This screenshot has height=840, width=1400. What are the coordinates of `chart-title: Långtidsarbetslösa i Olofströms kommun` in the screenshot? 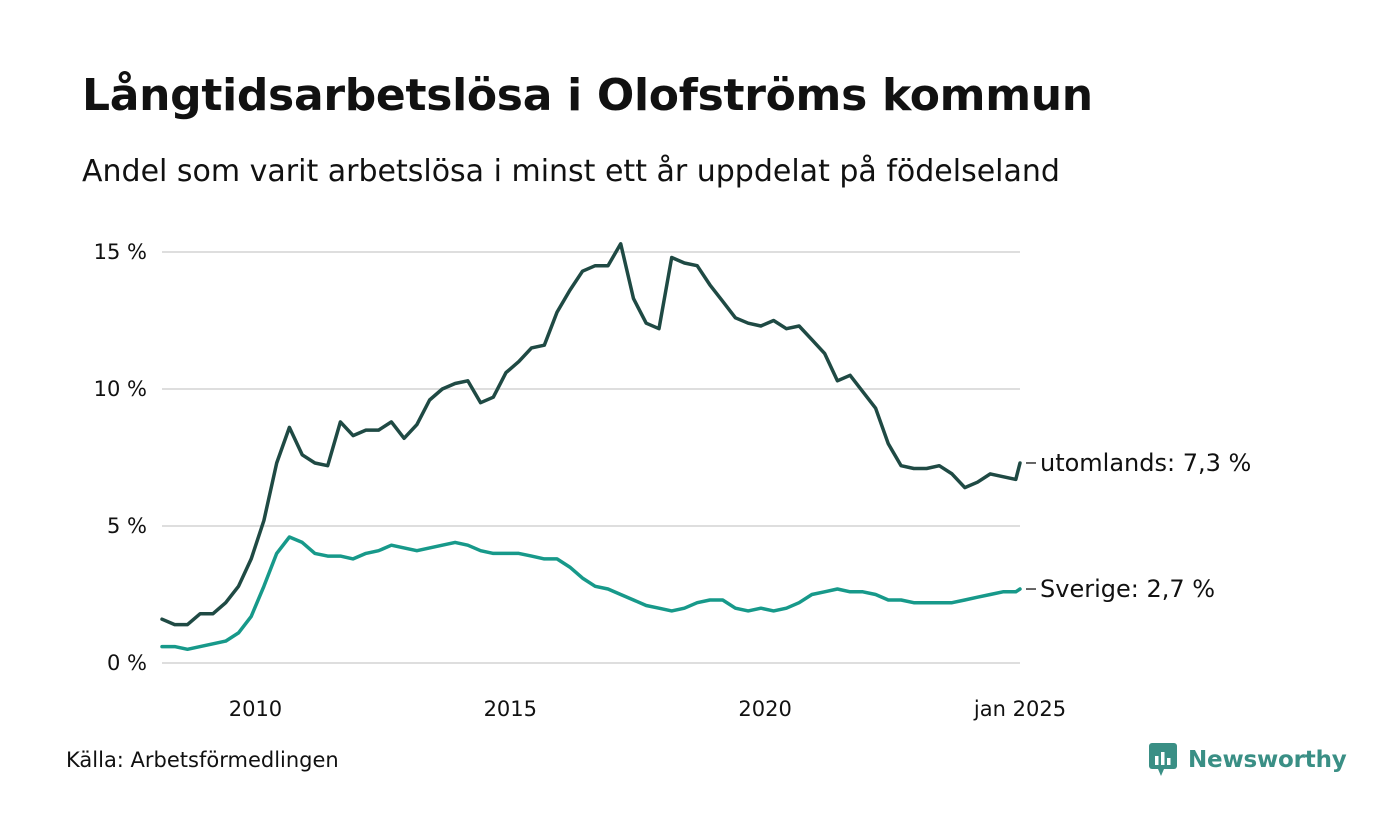 It's located at (587, 95).